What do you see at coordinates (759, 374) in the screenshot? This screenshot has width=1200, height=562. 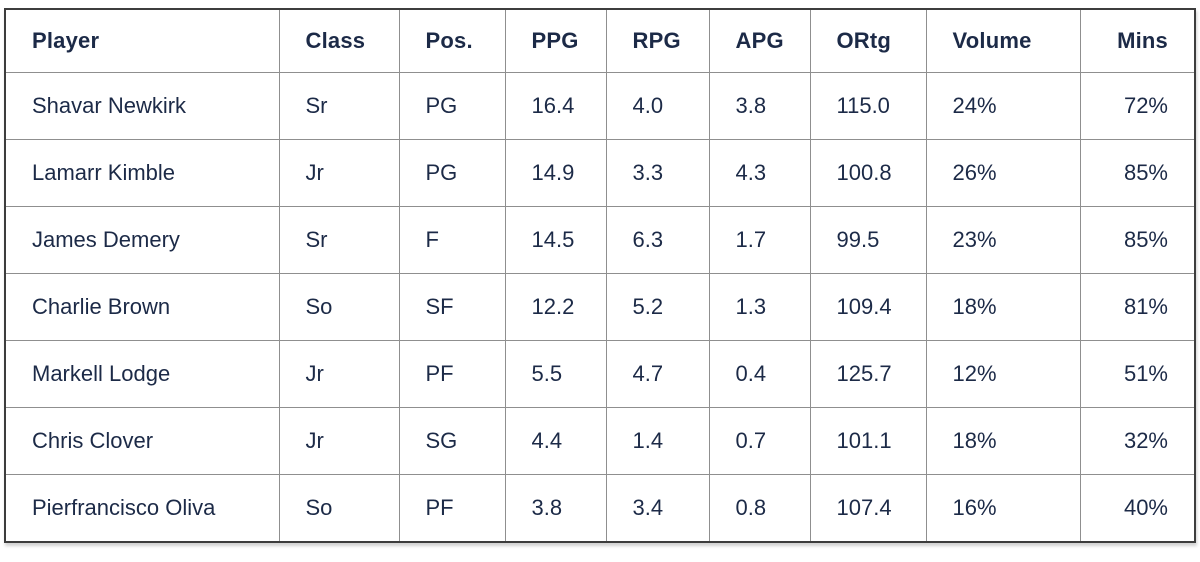 I see `table-cell: 0.4` at bounding box center [759, 374].